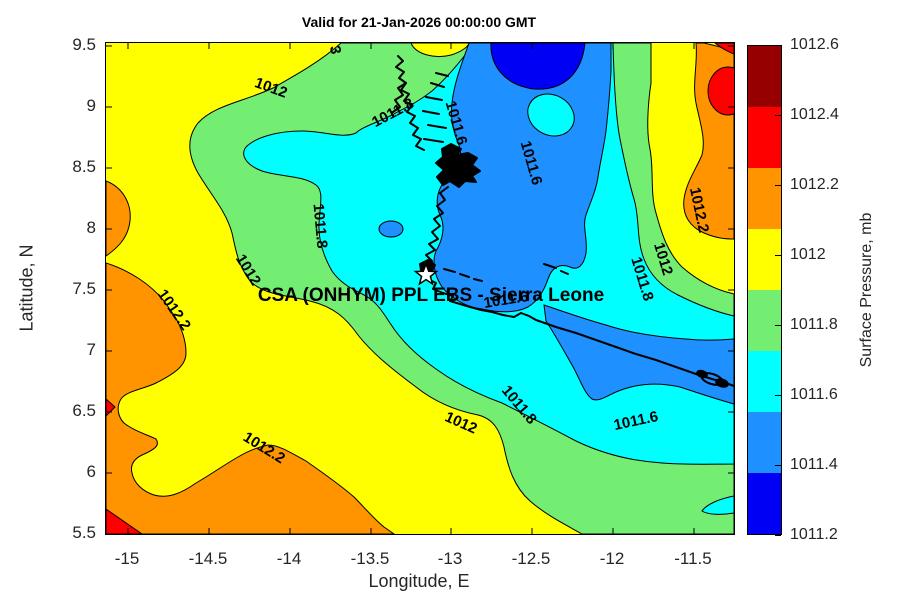  What do you see at coordinates (764, 503) in the screenshot?
I see `colorbar-band-darkblue` at bounding box center [764, 503].